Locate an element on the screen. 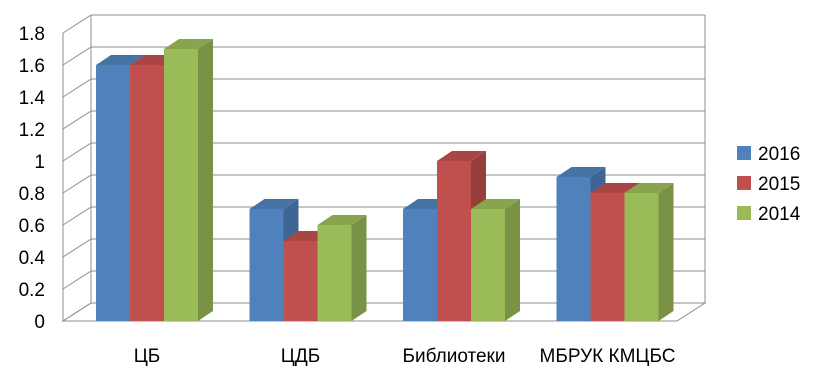 This screenshot has width=820, height=369. legend-item: 2016 is located at coordinates (768, 154).